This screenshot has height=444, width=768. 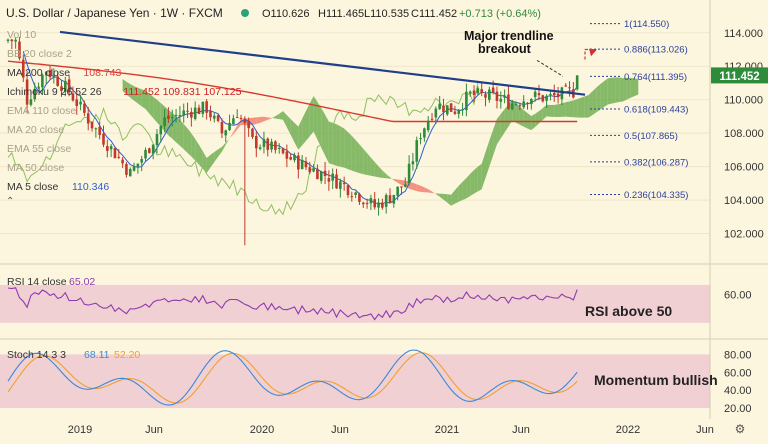 I want to click on rsi-line, so click(x=292, y=304).